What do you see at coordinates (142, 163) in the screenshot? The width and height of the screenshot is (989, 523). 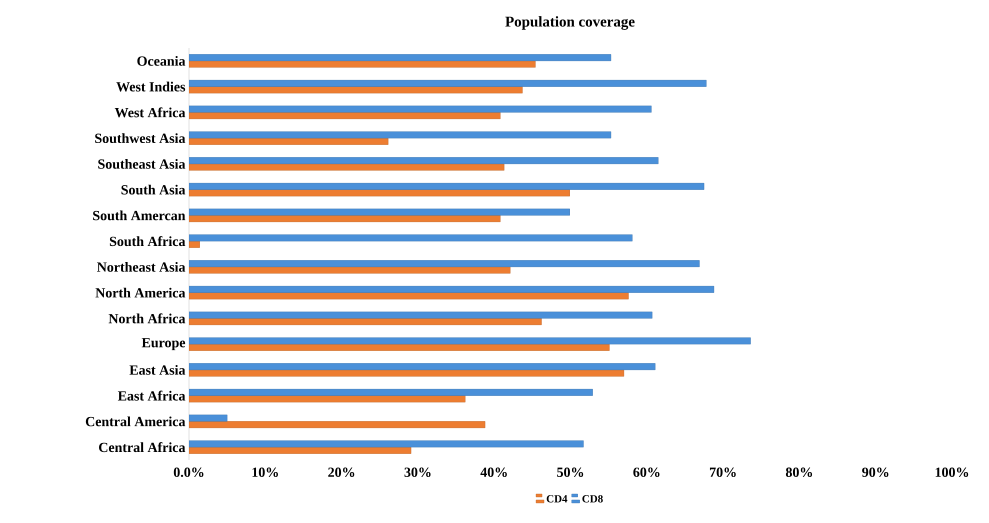 I see `y-tick-label: Southeast Asia` at bounding box center [142, 163].